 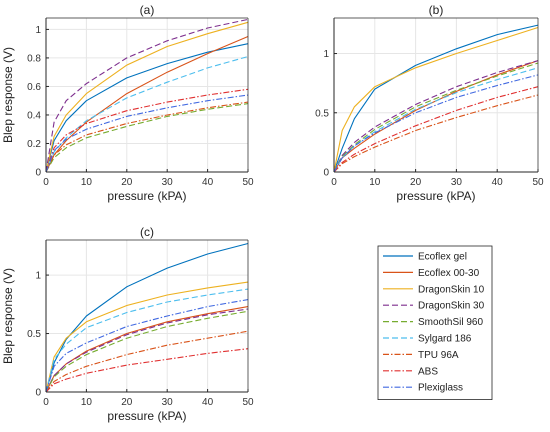 What do you see at coordinates (449, 273) in the screenshot?
I see `legend-label: Ecoflex 00-30` at bounding box center [449, 273].